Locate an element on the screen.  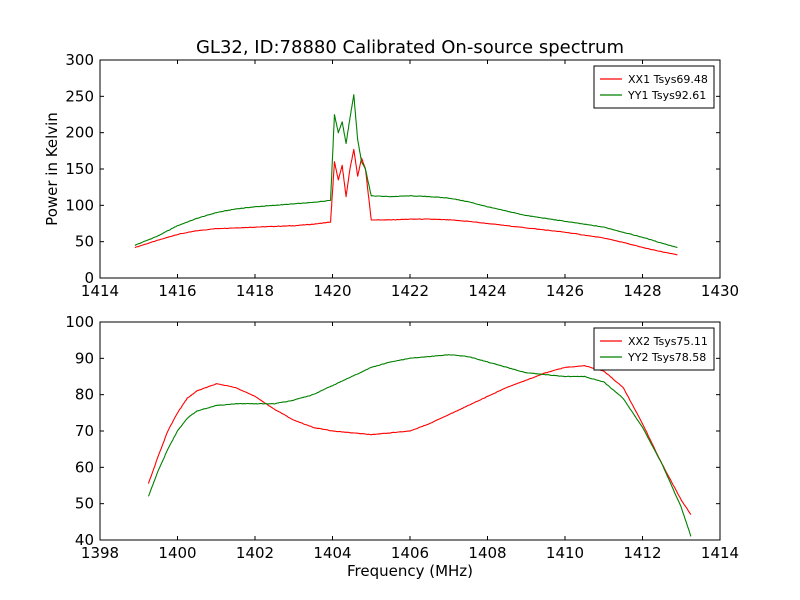
y-tick-label: 60 is located at coordinates (84, 467).